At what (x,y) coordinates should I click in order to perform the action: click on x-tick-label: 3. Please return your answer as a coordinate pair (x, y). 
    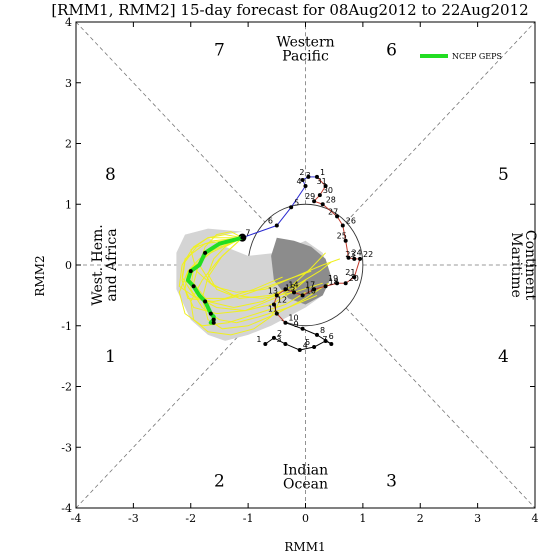
    Looking at the image, I should click on (477, 518).